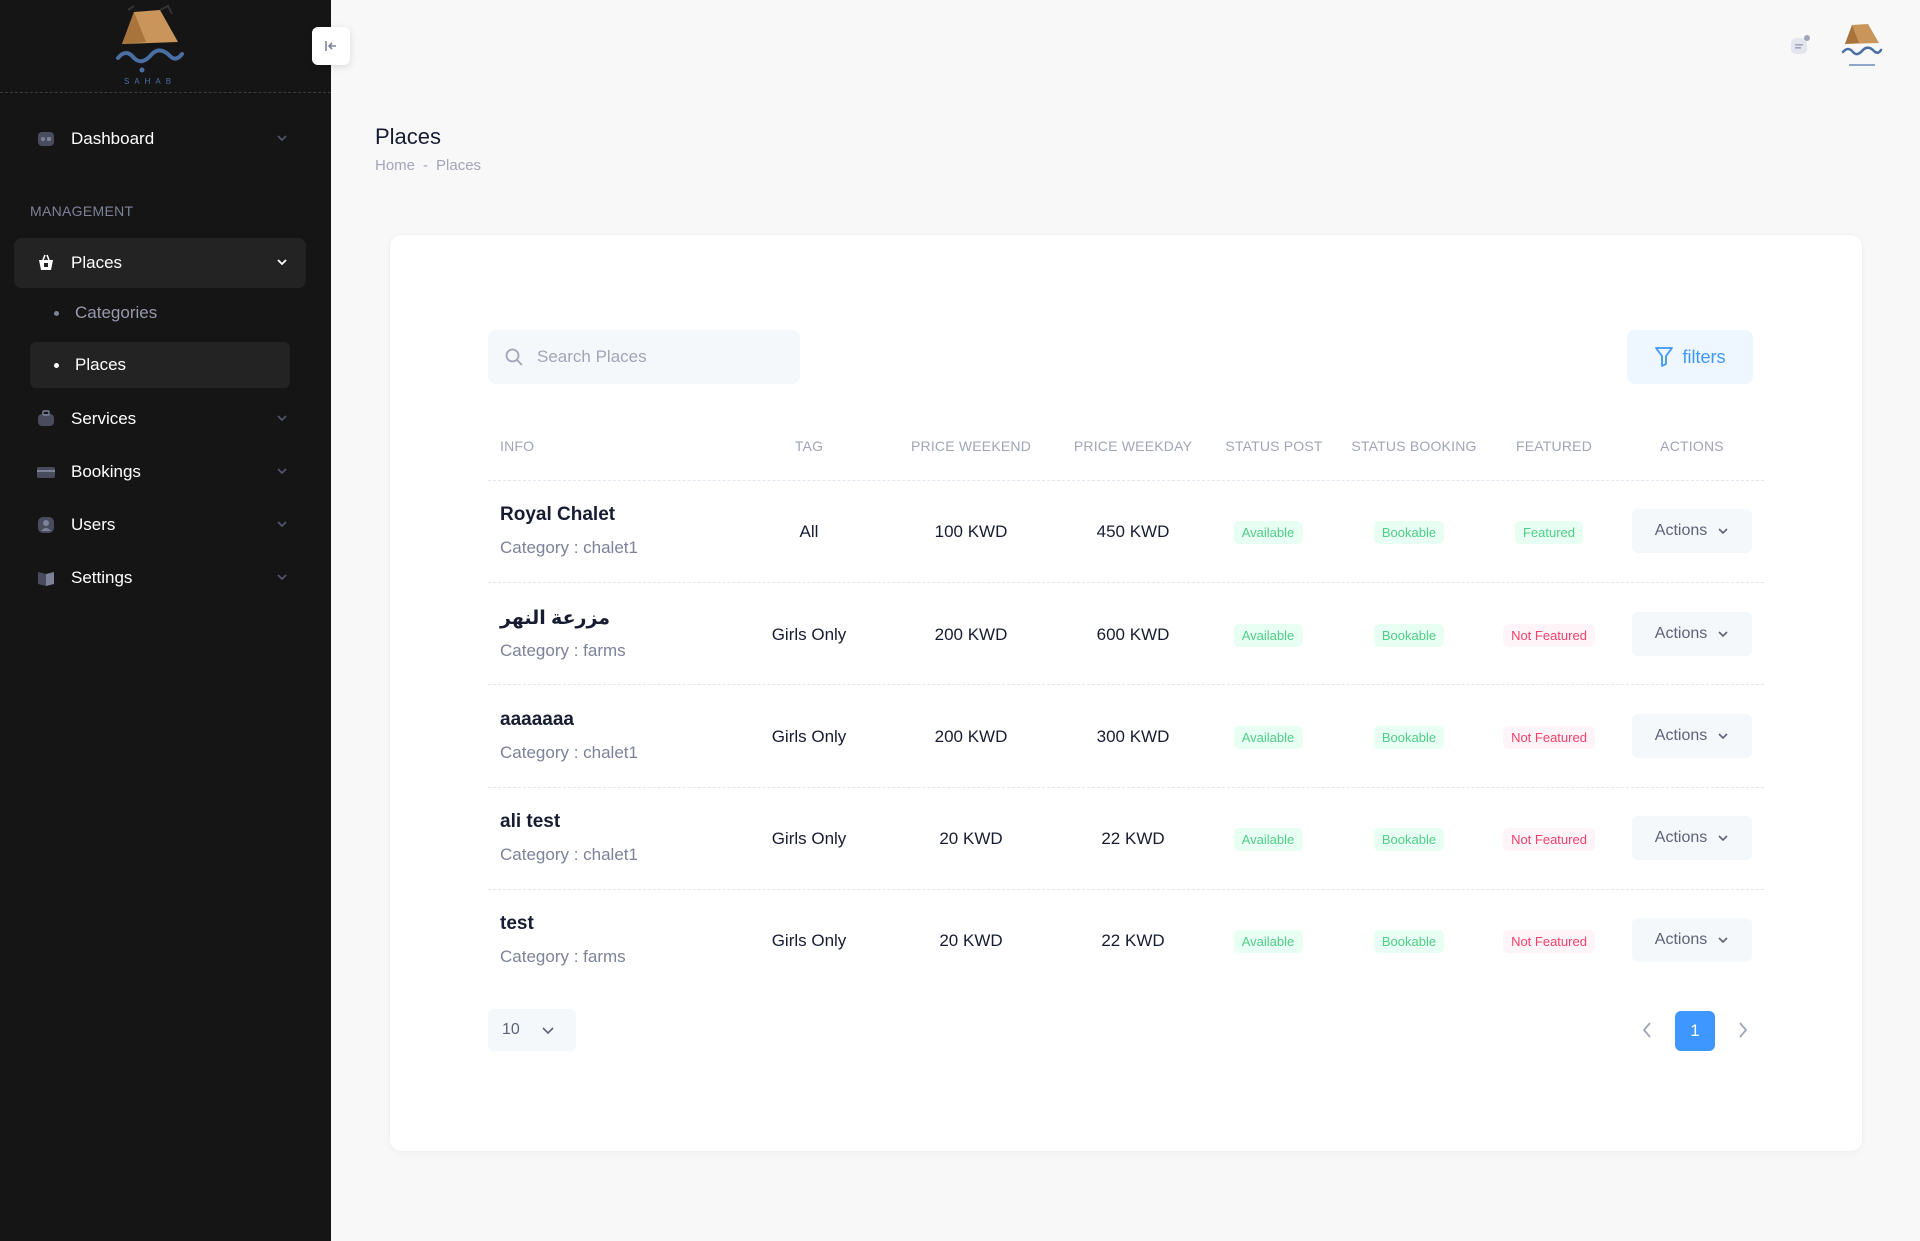 Image resolution: width=1920 pixels, height=1241 pixels. What do you see at coordinates (104, 418) in the screenshot?
I see `sidebar-item-label: Services` at bounding box center [104, 418].